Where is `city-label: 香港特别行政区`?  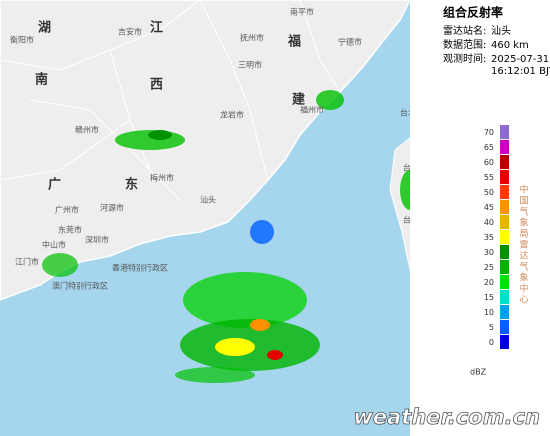 city-label: 香港特别行政区 is located at coordinates (140, 268).